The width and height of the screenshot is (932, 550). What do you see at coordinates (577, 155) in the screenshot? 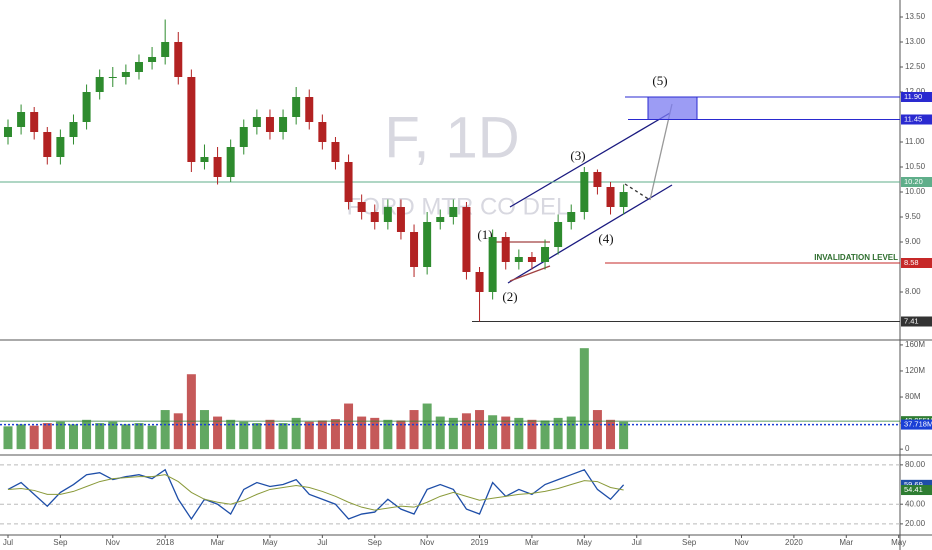
I see `wave-label: (3)` at bounding box center [577, 155].